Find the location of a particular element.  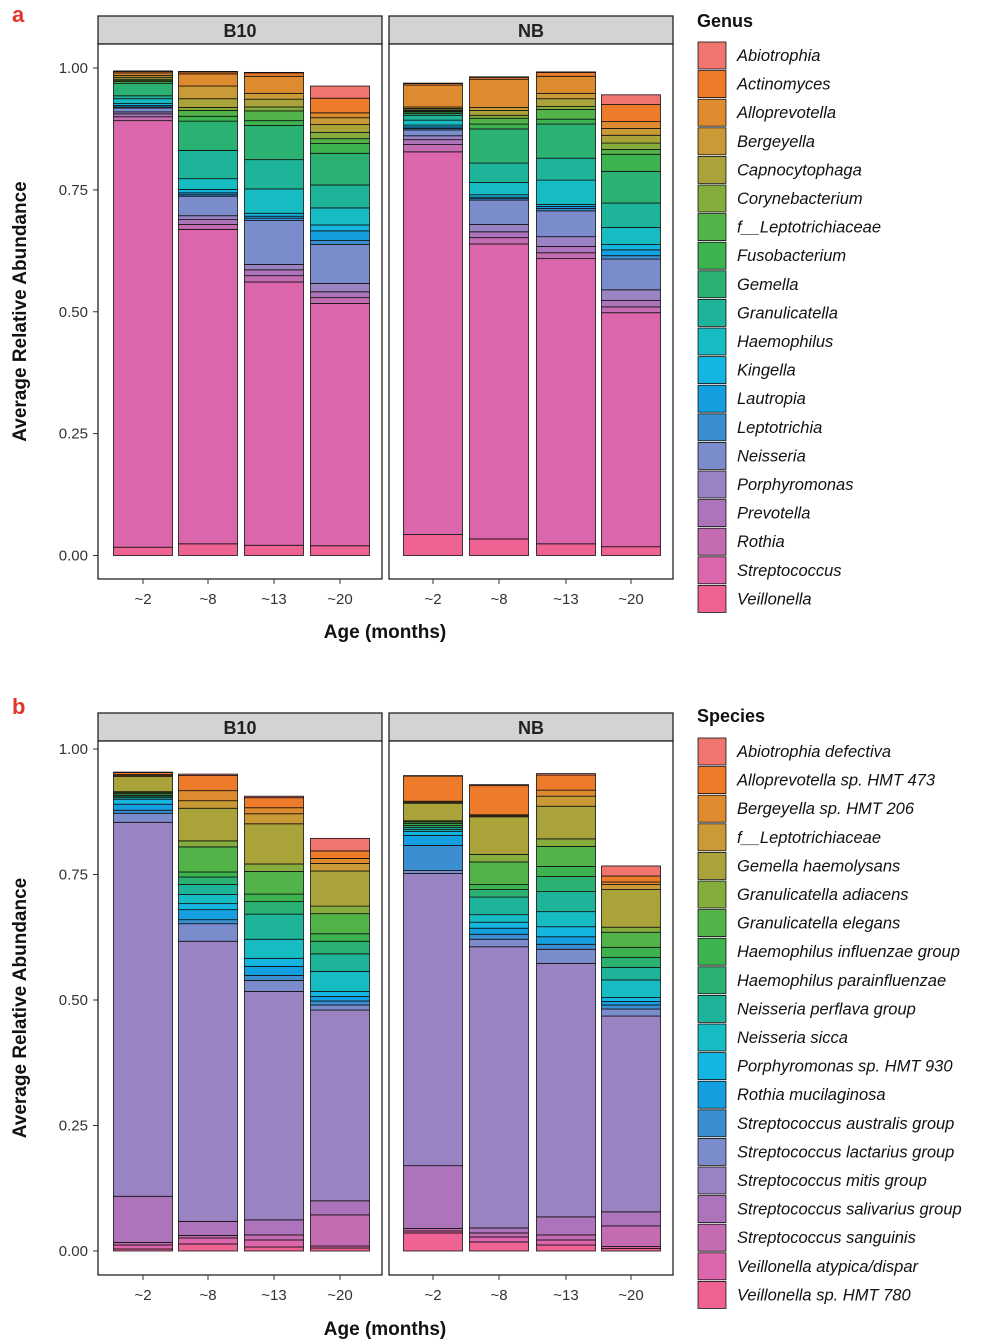

legend-item-label: Streptococcus sanguinis is located at coordinates (826, 1238).